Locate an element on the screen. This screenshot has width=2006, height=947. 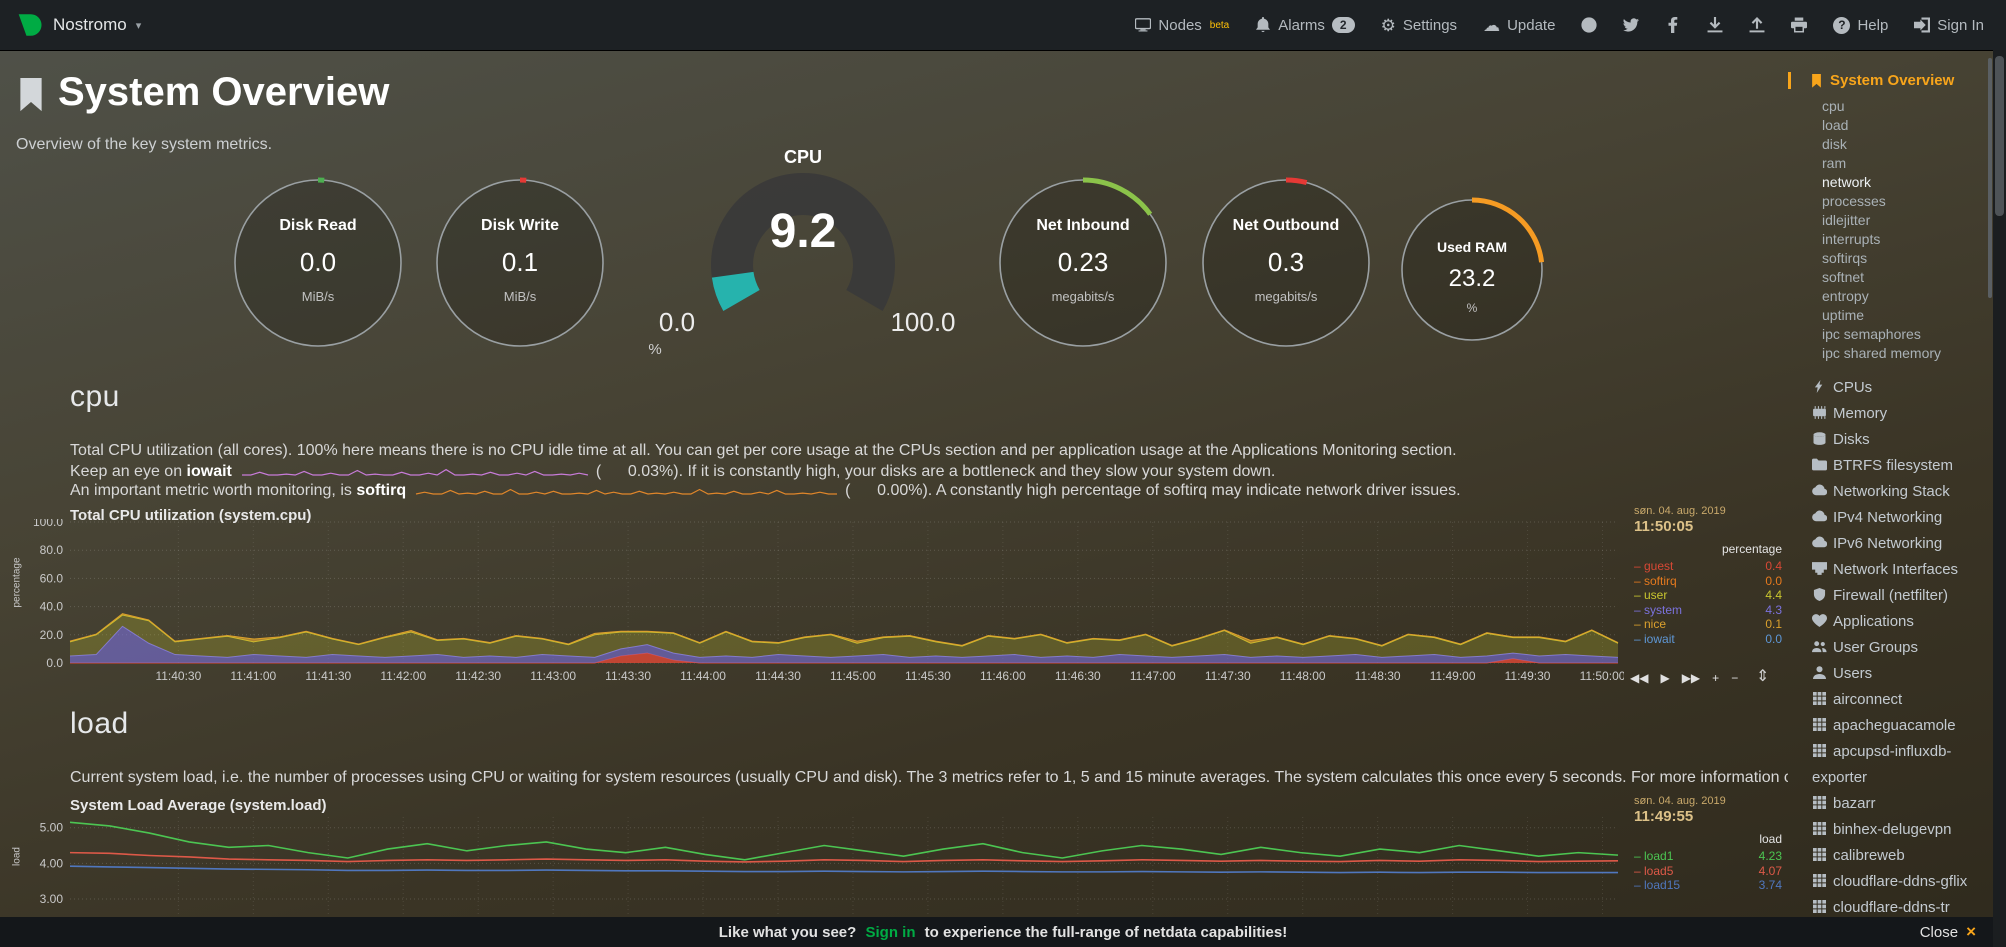
nav-facebook is located at coordinates (1673, 25).